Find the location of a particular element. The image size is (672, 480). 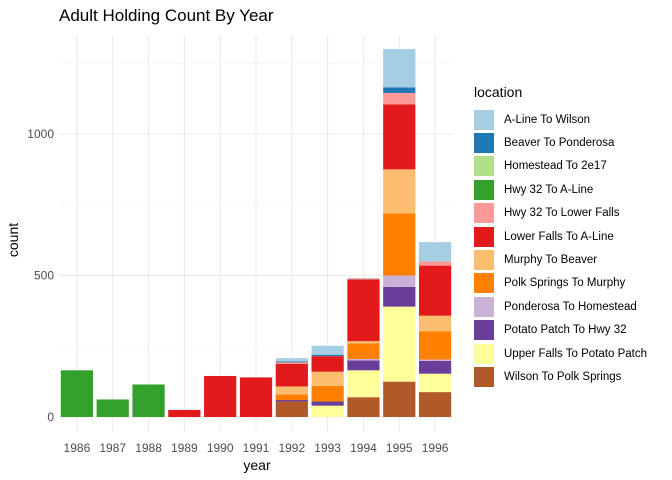

x-tick-label: 1994 is located at coordinates (363, 448).